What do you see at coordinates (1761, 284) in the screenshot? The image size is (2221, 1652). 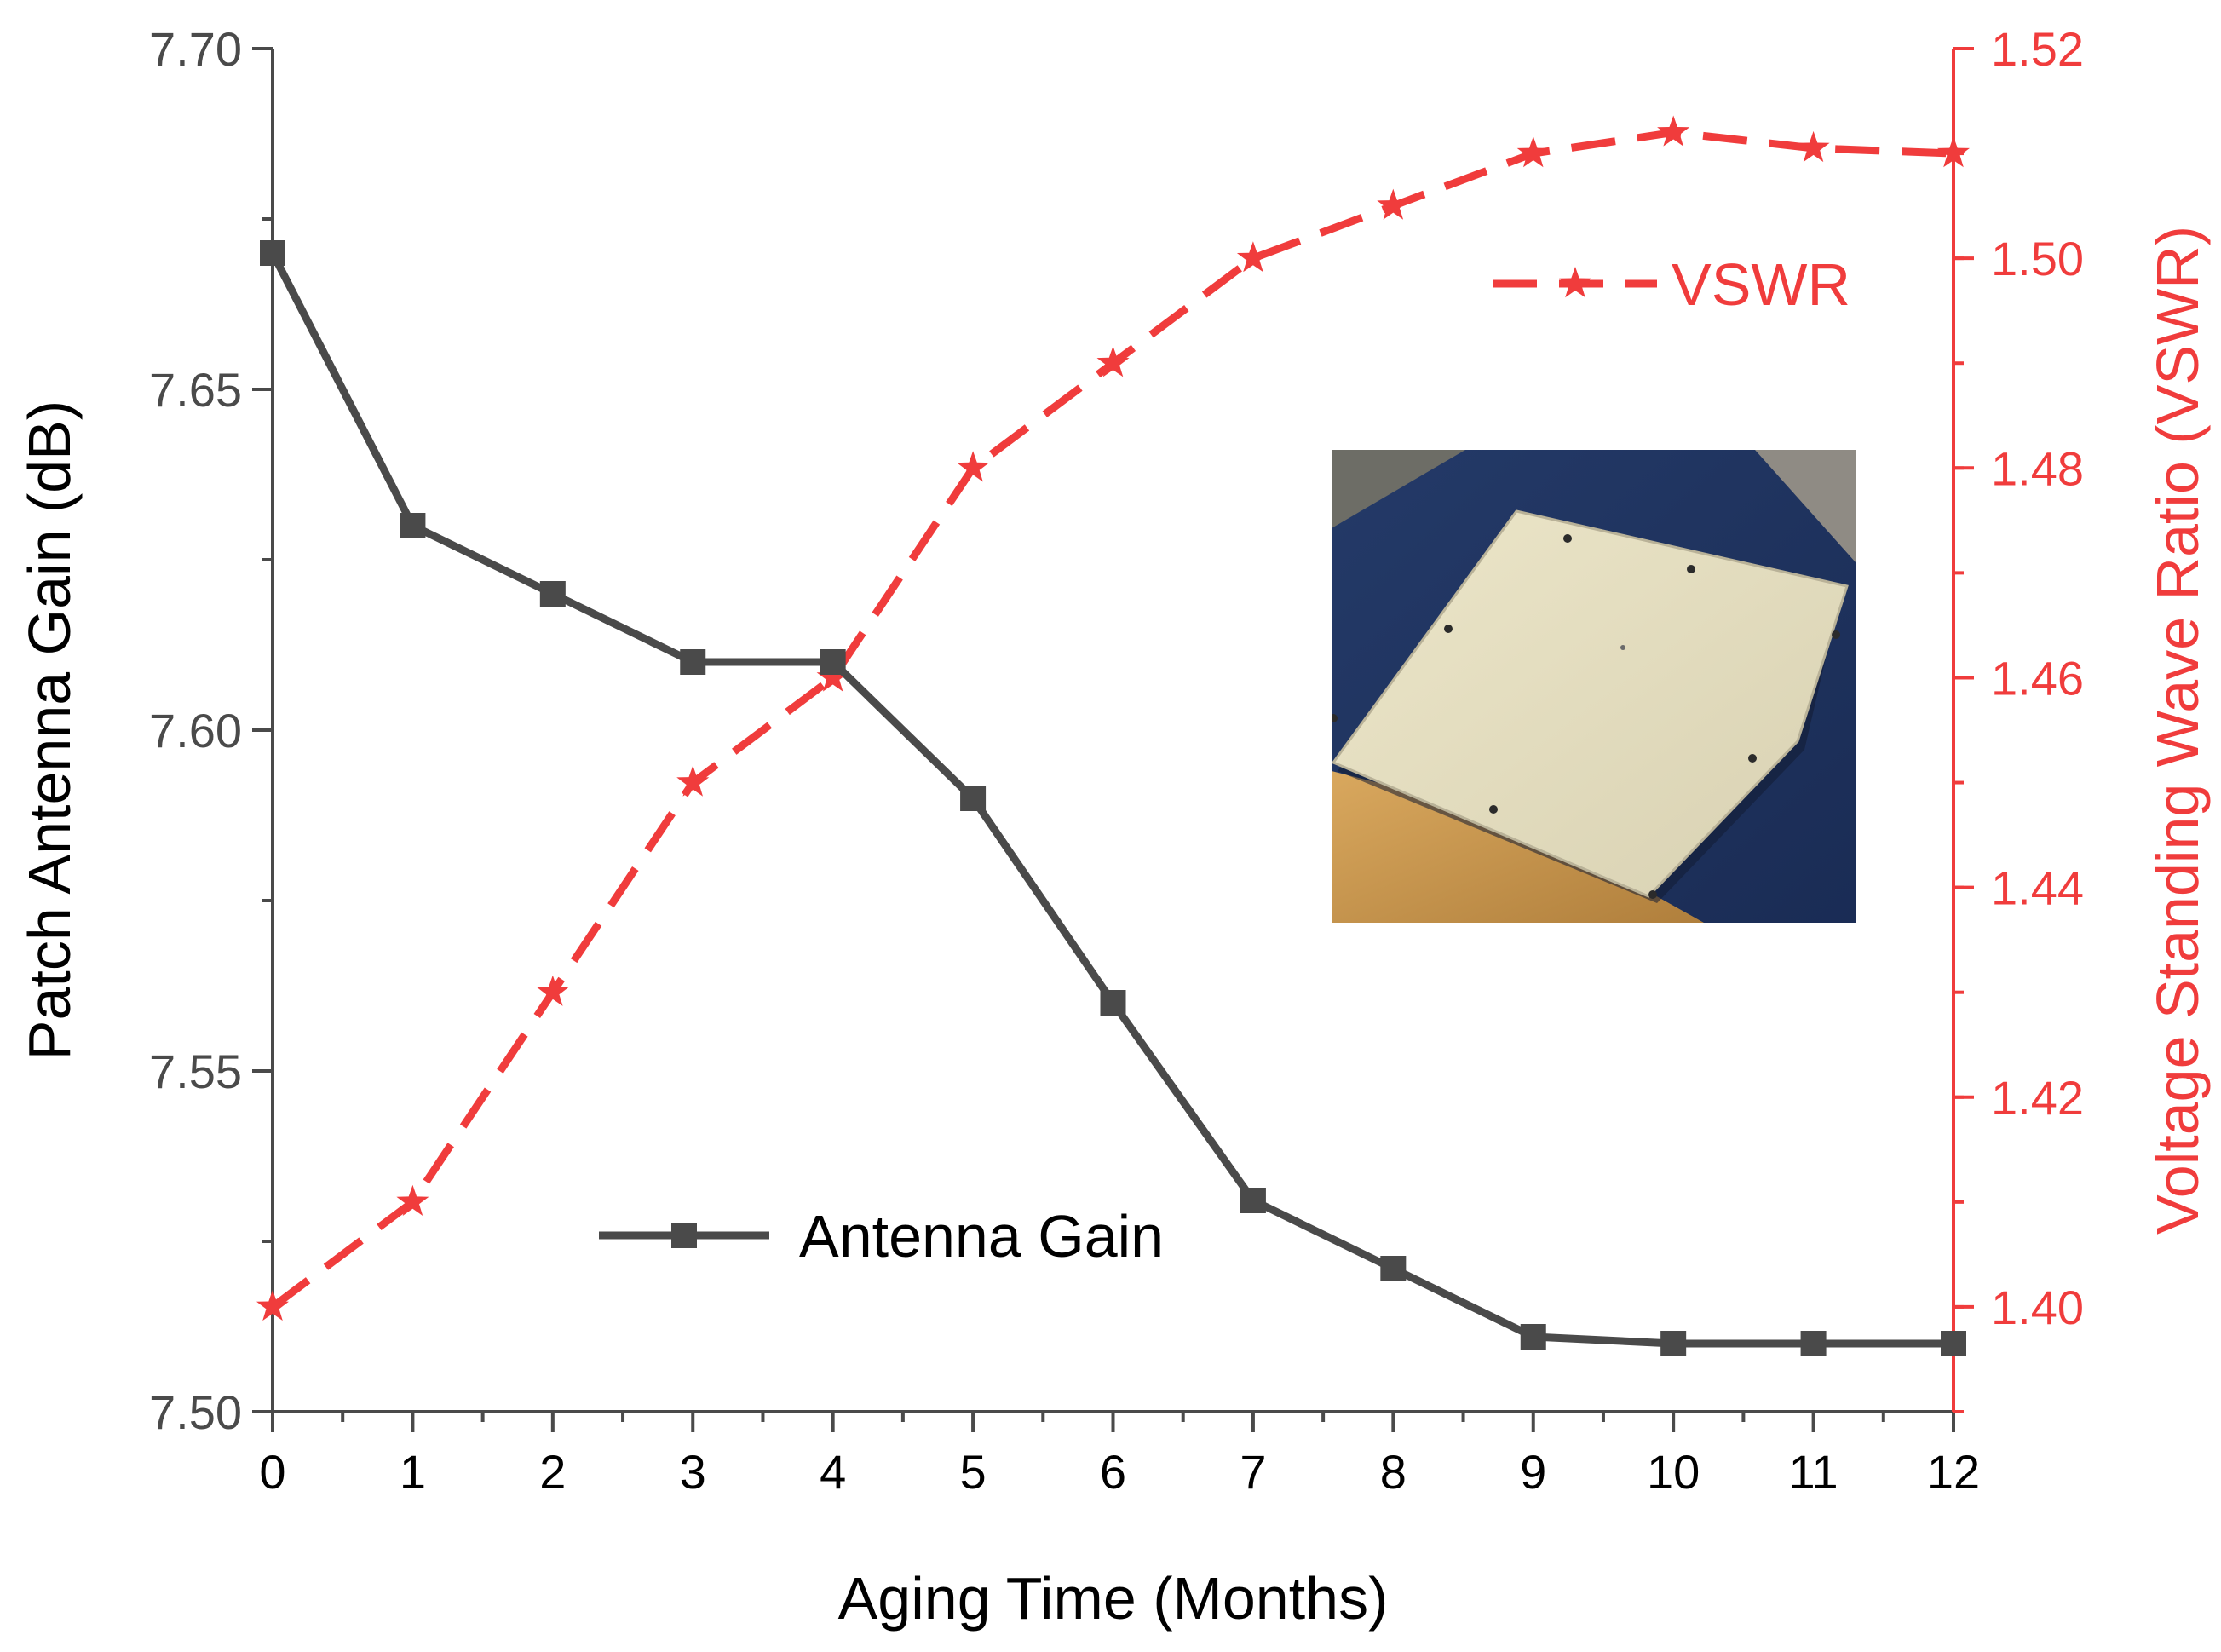 I see `legend-vswr-label: VSWR` at bounding box center [1761, 284].